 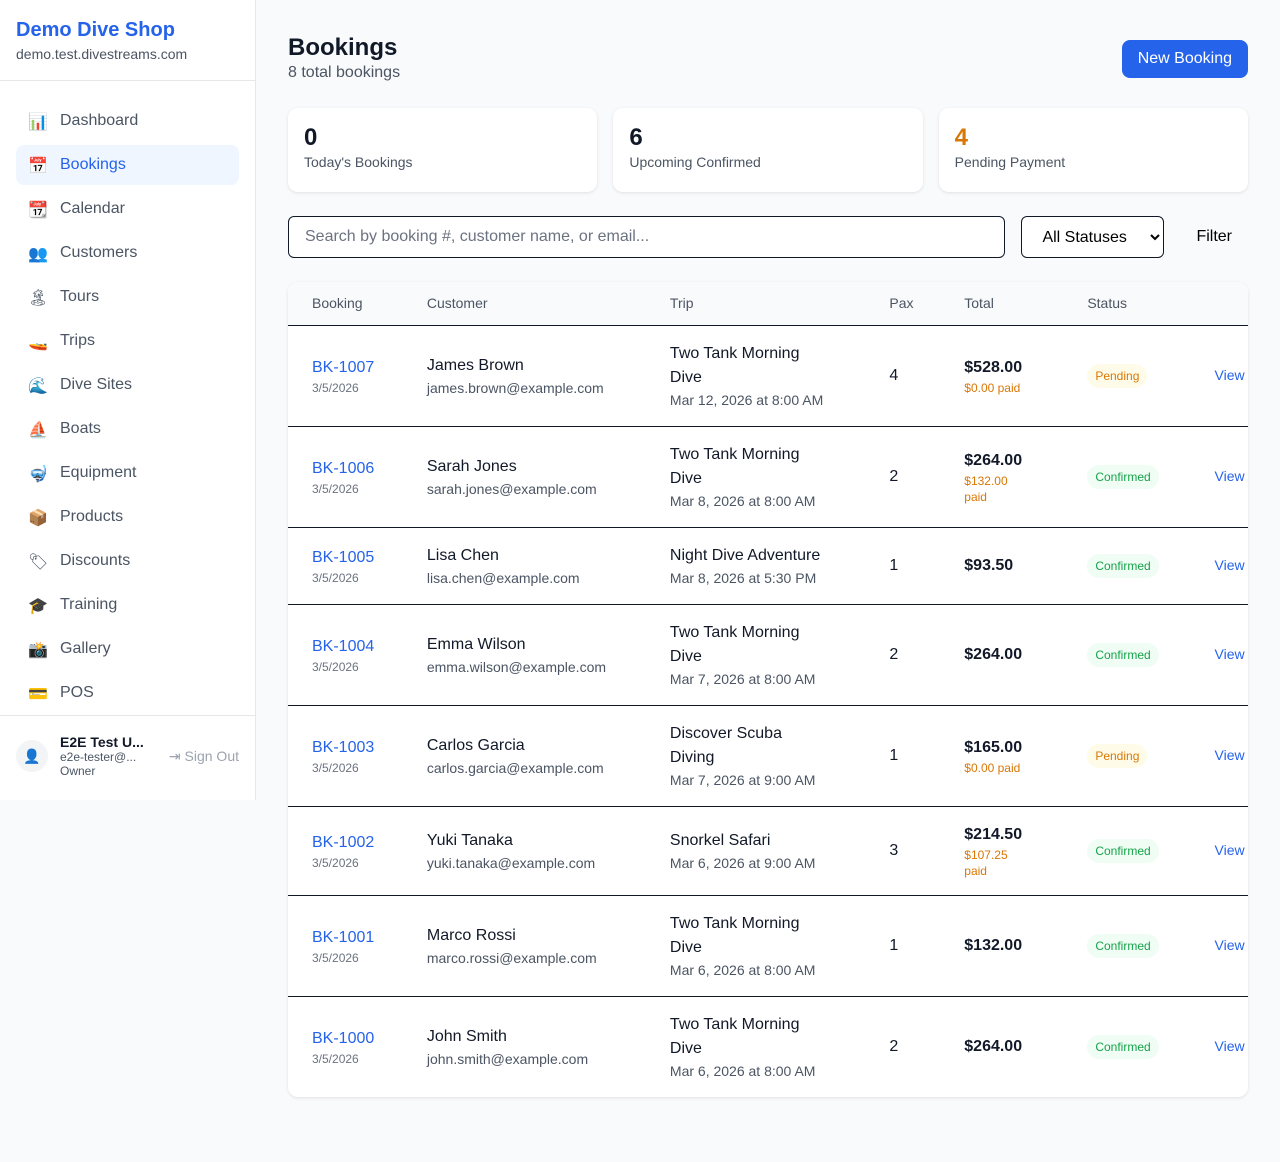 I want to click on customer-email: john.smith@example.com, so click(x=507, y=1058).